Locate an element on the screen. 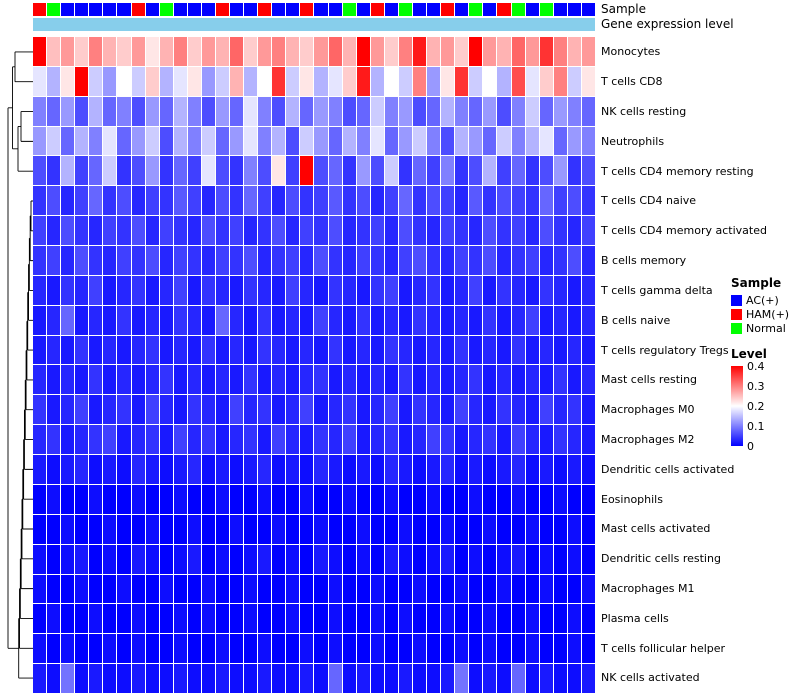  row-label: Dendritic cells activated is located at coordinates (668, 469).